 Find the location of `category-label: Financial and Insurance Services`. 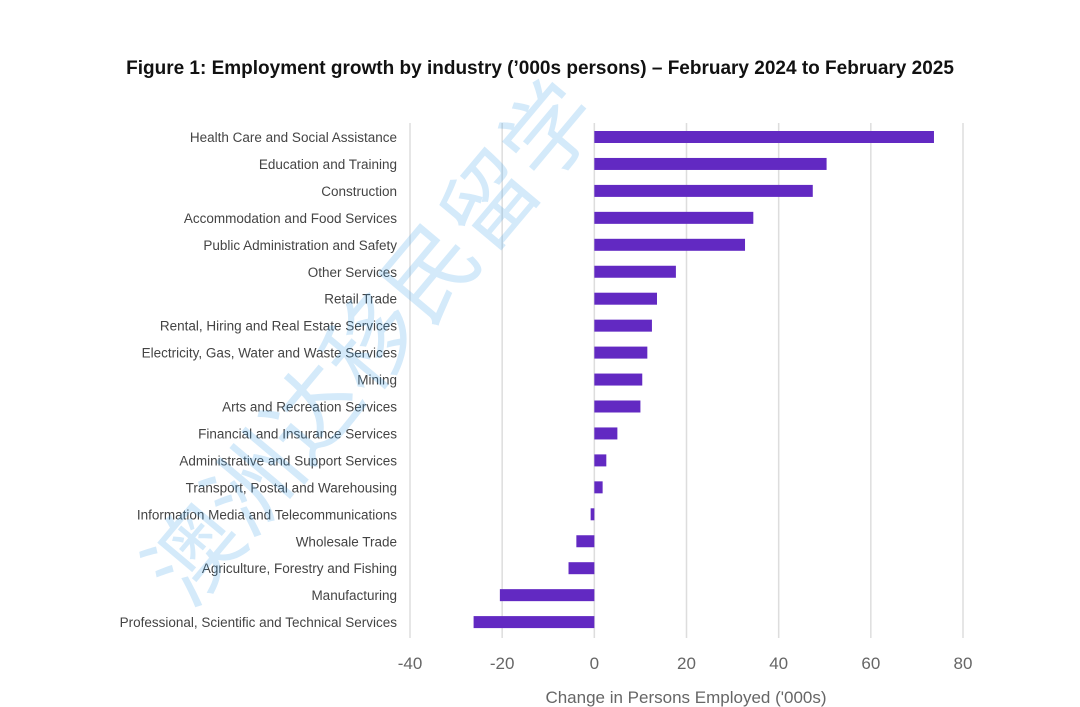

category-label: Financial and Insurance Services is located at coordinates (297, 433).